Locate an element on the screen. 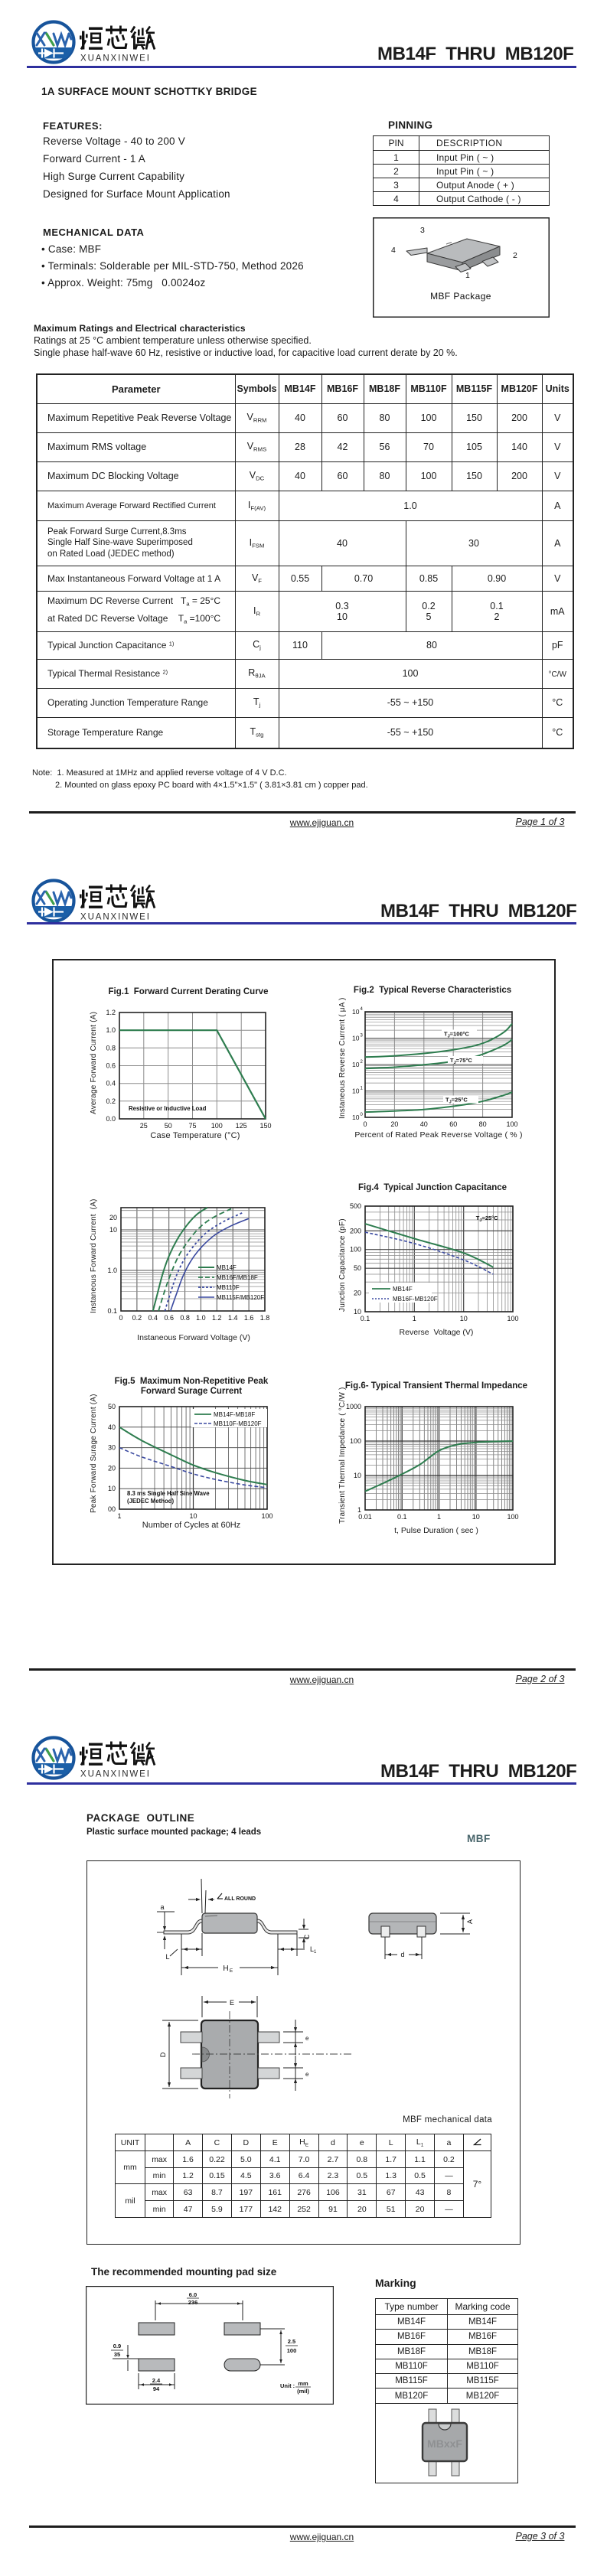 The height and width of the screenshot is (2576, 607). svg-text: 236 is located at coordinates (193, 2302).